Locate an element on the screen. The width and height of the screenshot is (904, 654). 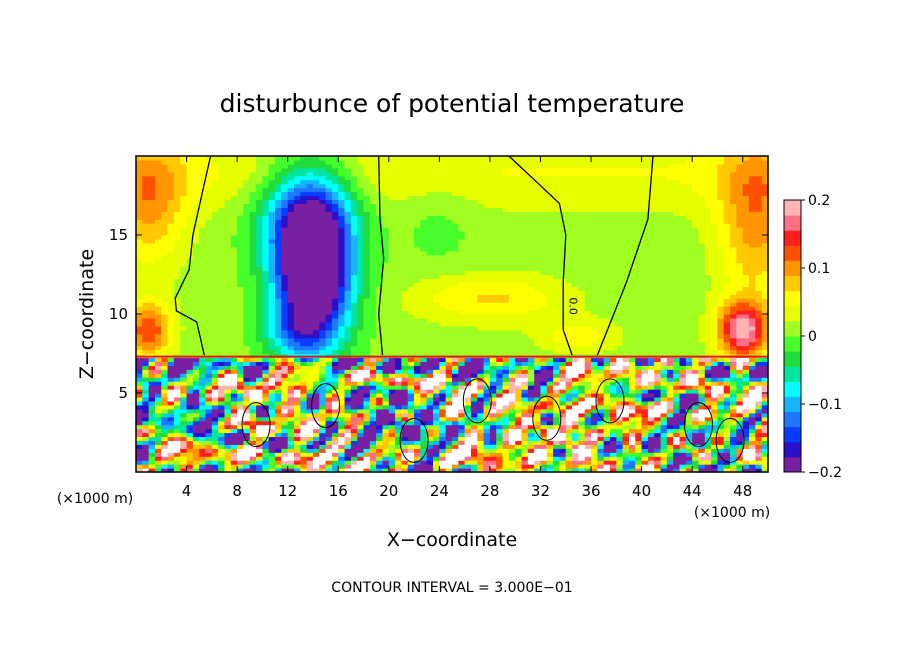
field-cell-2071 is located at coordinates (297, 190).